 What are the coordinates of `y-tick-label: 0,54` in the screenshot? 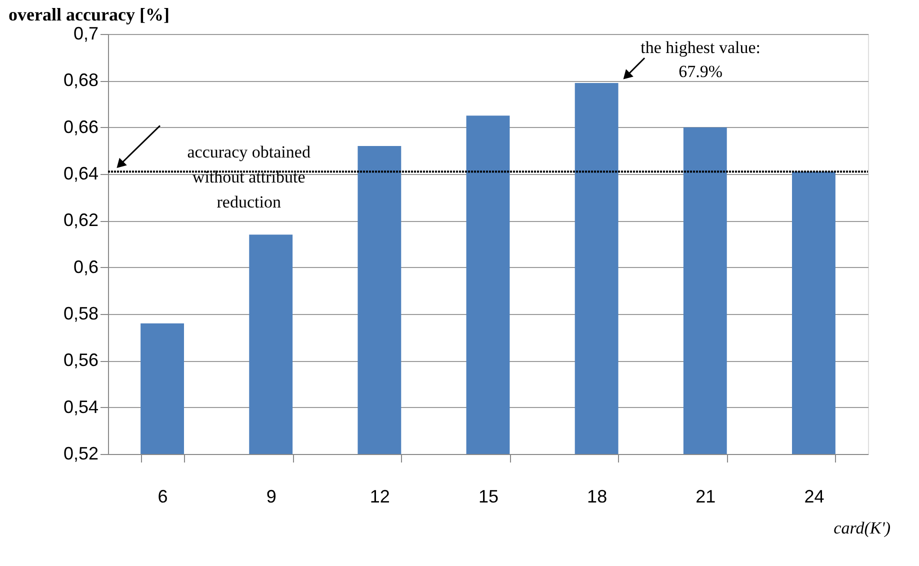 It's located at (80, 406).